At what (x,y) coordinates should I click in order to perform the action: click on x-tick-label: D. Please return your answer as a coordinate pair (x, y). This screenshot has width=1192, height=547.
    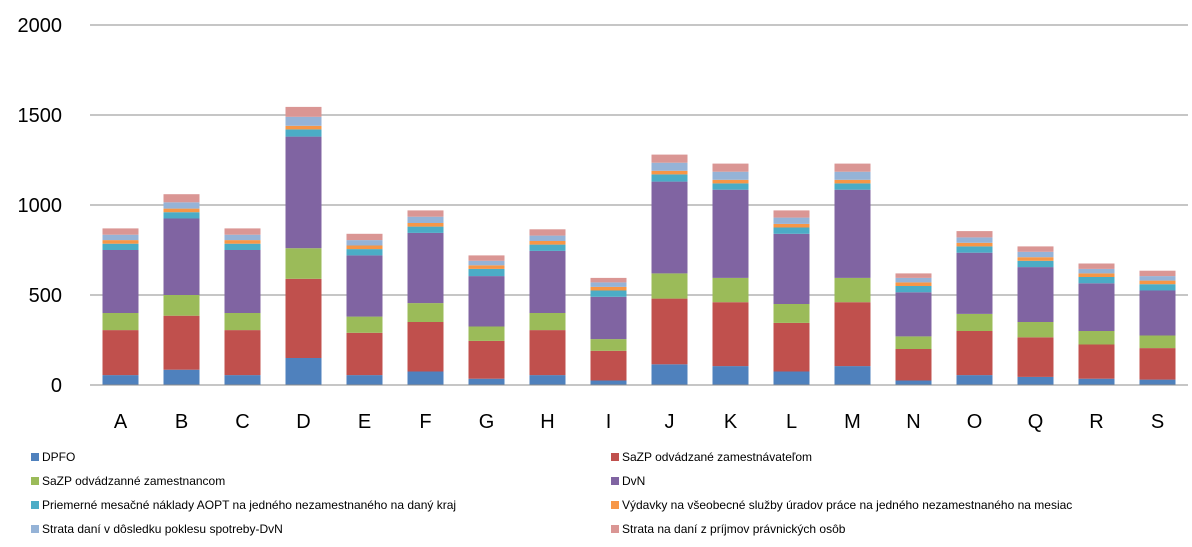
    Looking at the image, I should click on (303, 422).